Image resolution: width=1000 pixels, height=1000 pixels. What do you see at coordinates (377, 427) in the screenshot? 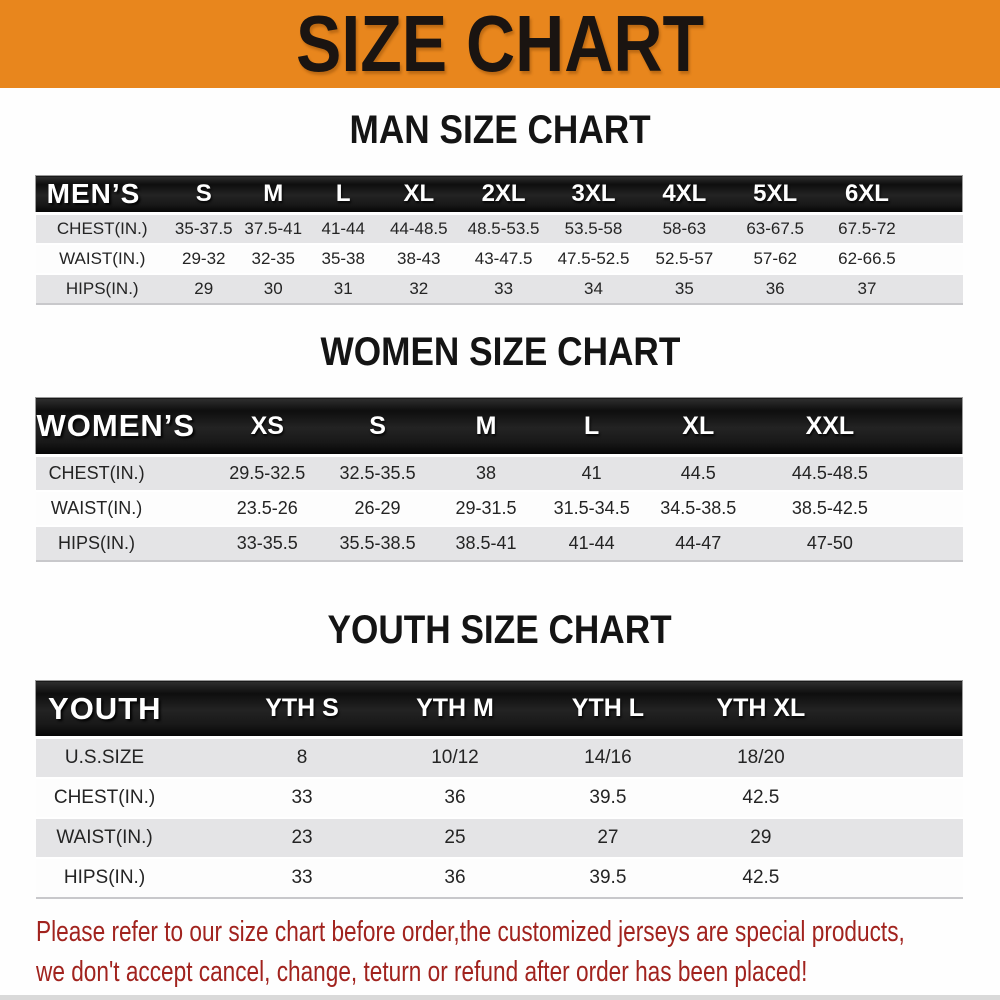
I see `column-header-s: S` at bounding box center [377, 427].